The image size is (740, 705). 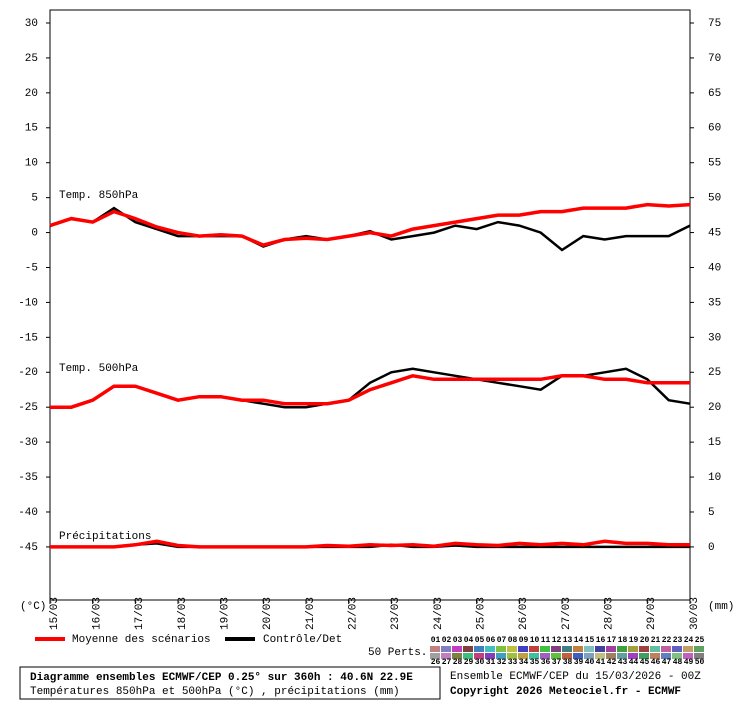 What do you see at coordinates (714, 94) in the screenshot?
I see `y2-tick-label: 65` at bounding box center [714, 94].